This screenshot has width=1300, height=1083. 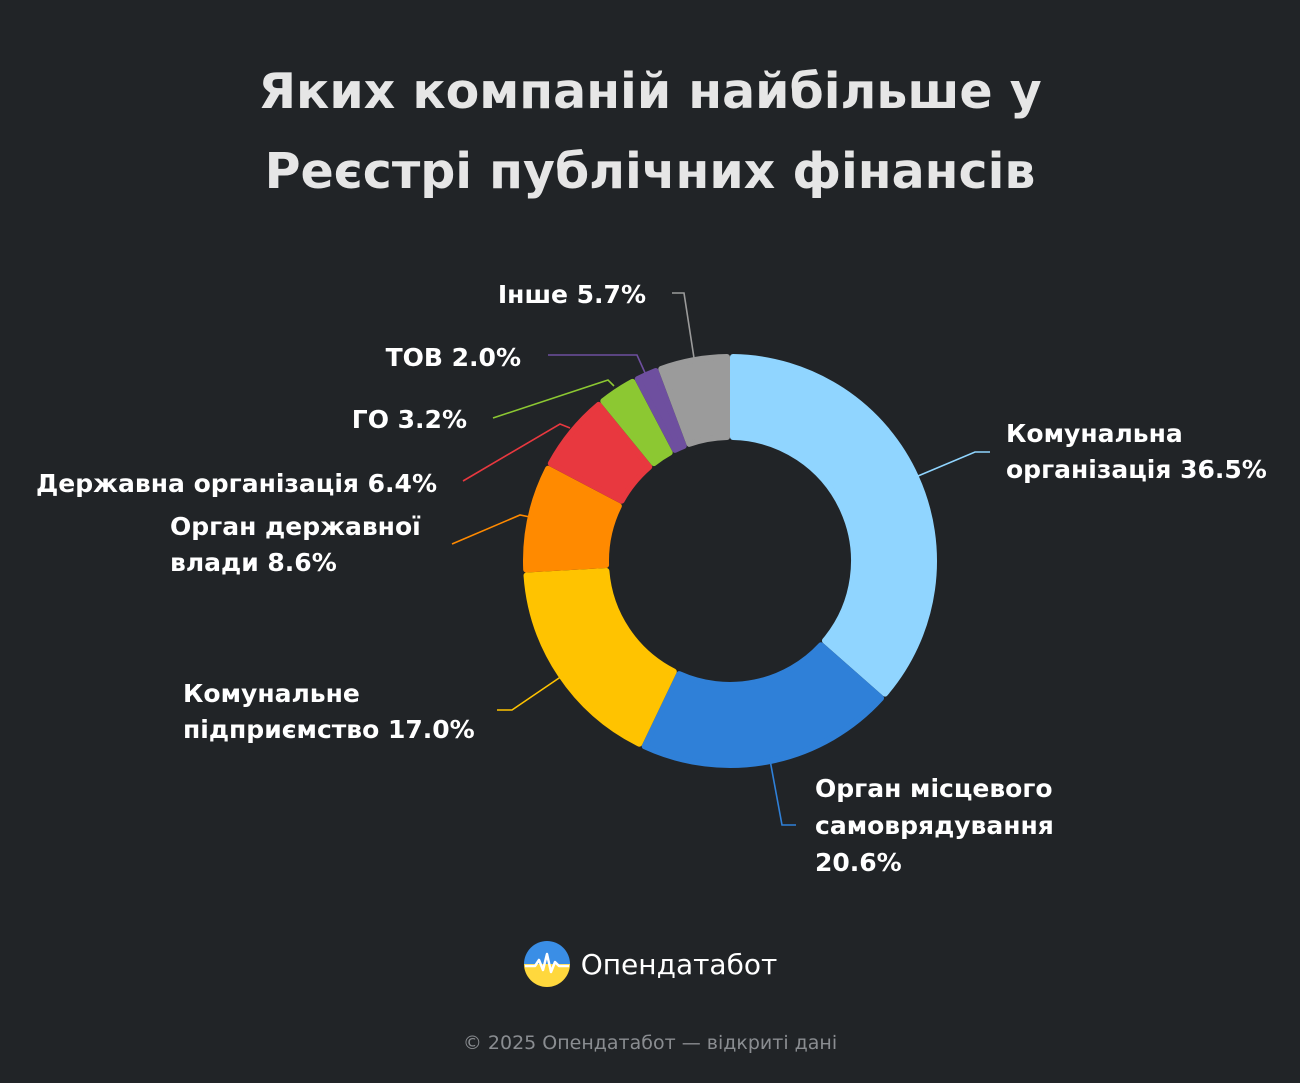 I want to click on slice-label-6: ГО 3.2%, so click(x=409, y=419).